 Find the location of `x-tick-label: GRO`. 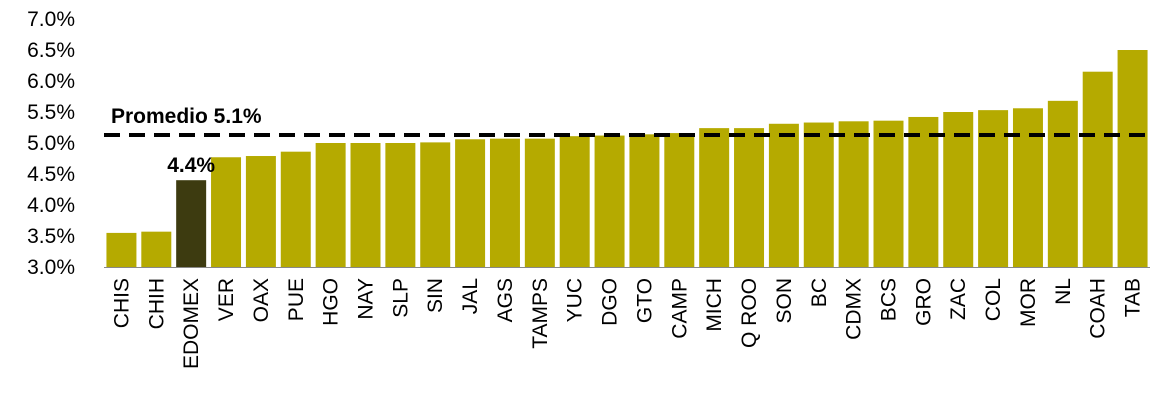

x-tick-label: GRO is located at coordinates (923, 302).